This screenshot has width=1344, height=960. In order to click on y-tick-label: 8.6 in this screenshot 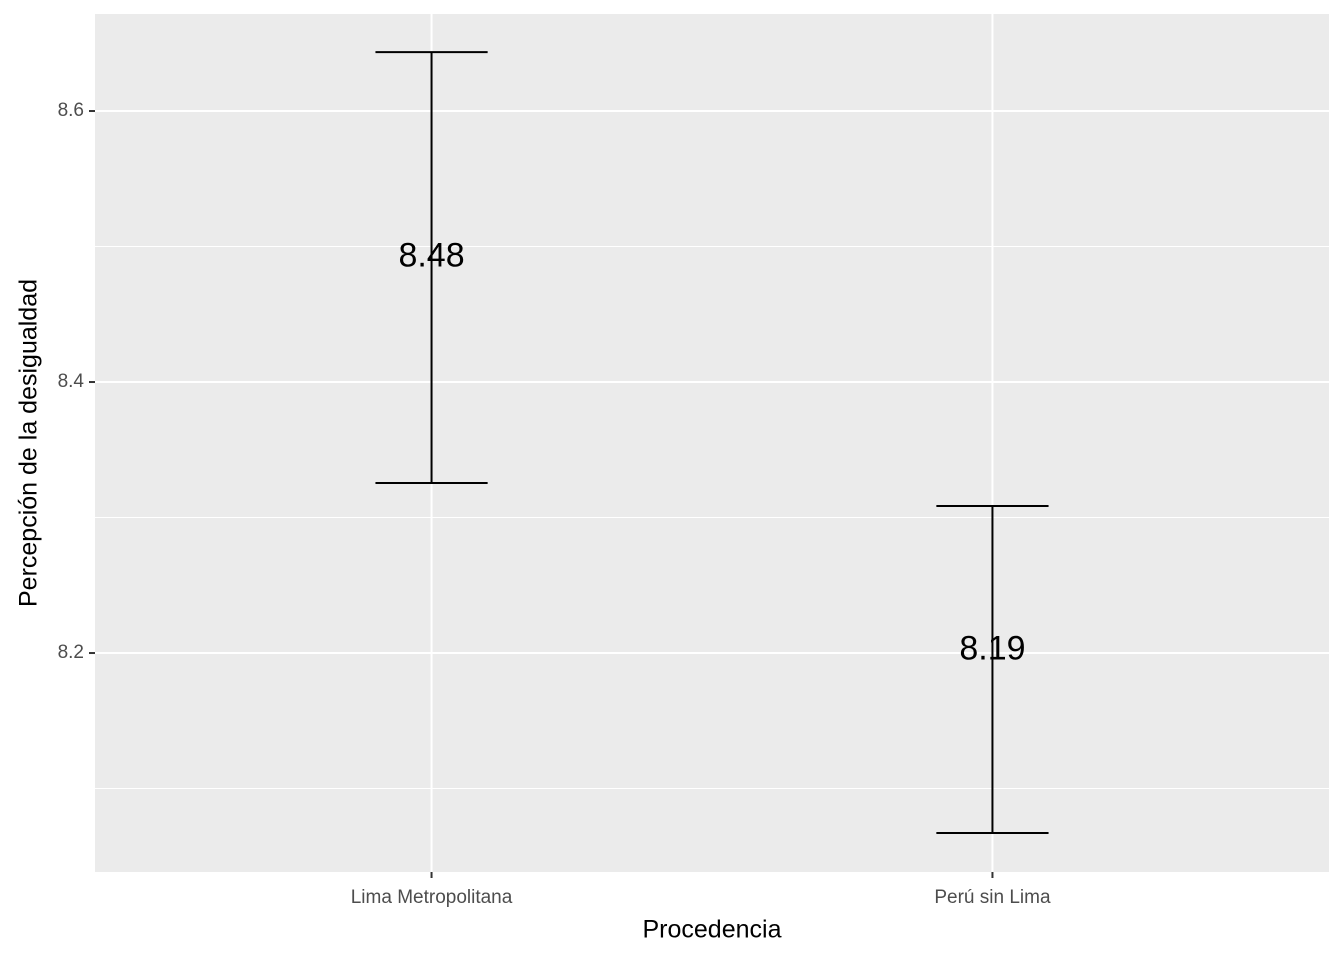, I will do `click(71, 110)`.